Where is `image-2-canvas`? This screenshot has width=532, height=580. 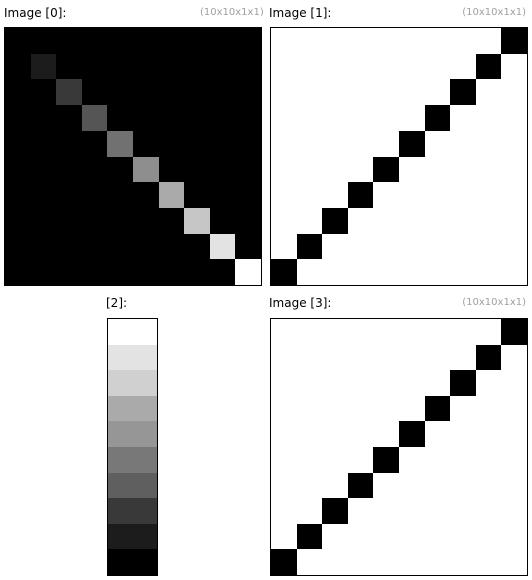 image-2-canvas is located at coordinates (132, 447).